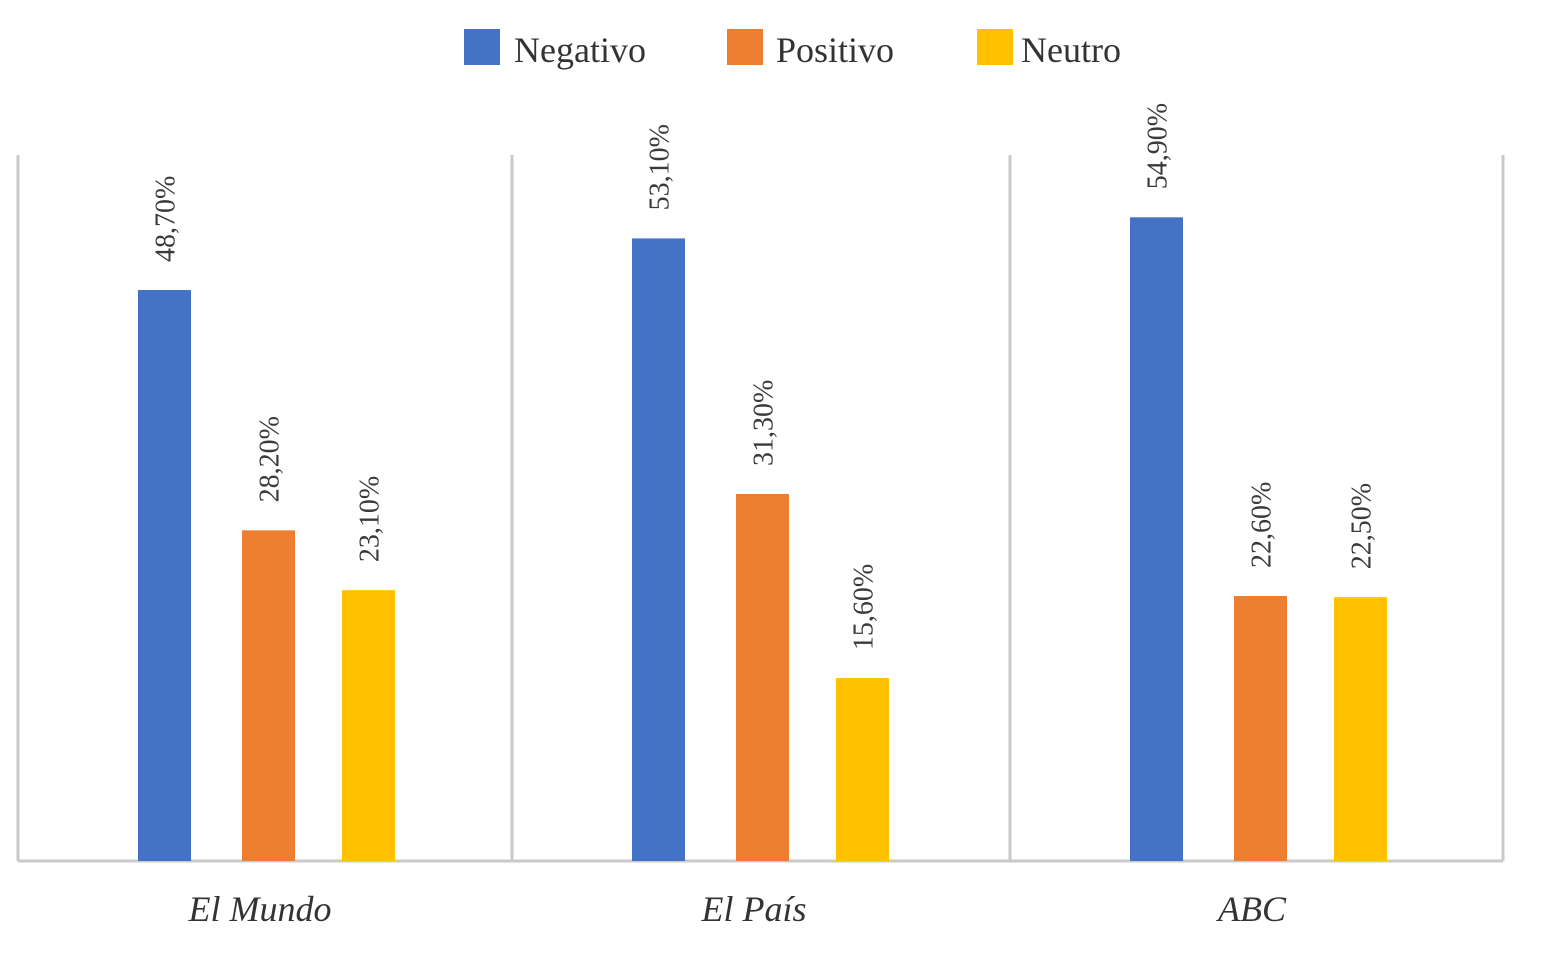 This screenshot has height=953, width=1557. Describe the element at coordinates (580, 50) in the screenshot. I see `legend-label-negativo: Negativo` at that location.